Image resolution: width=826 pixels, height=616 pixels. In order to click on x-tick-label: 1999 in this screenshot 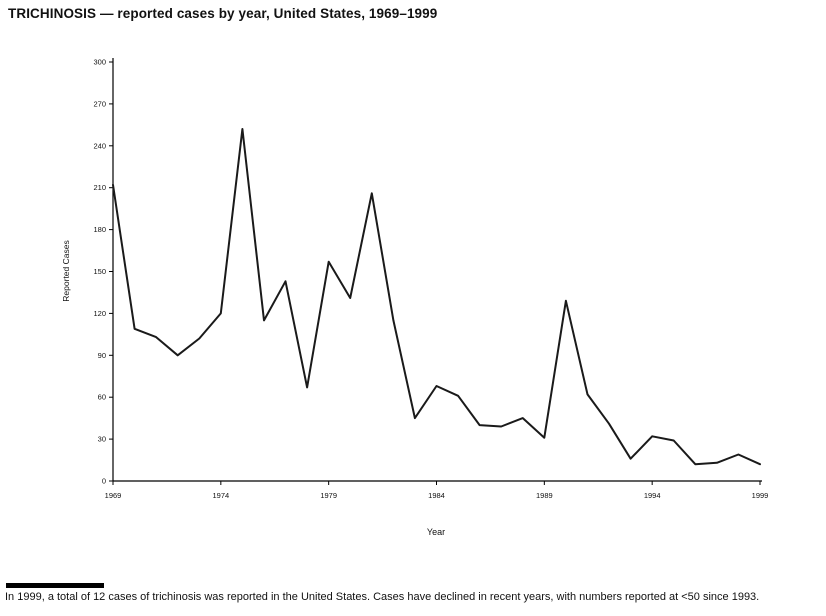, I will do `click(760, 495)`.